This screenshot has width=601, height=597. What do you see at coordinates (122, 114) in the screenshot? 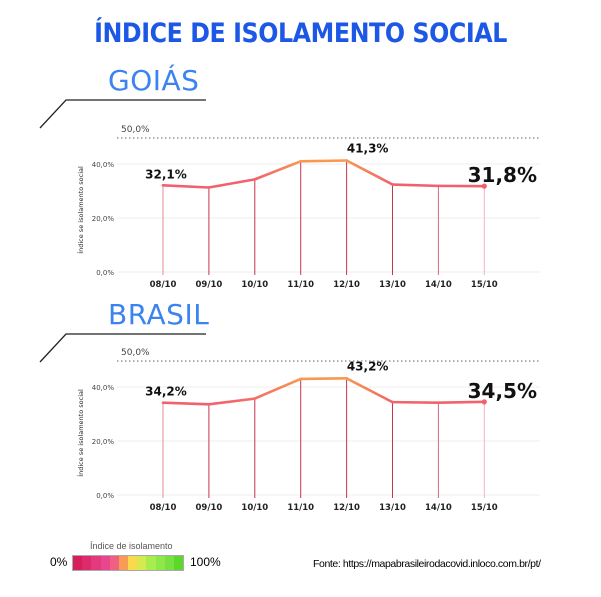
I see `goias-header-line` at bounding box center [122, 114].